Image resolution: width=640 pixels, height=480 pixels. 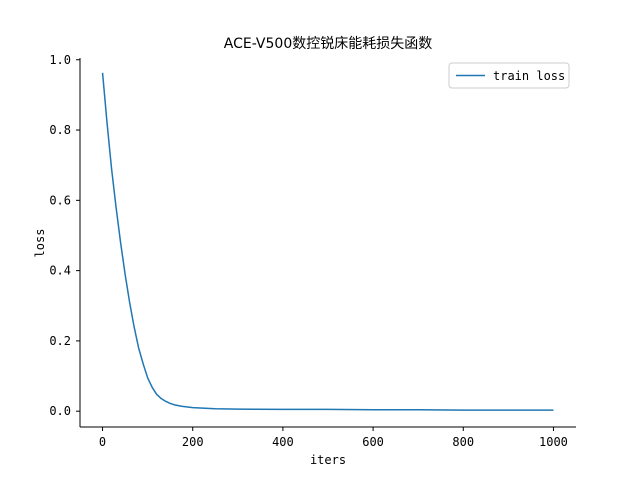 What do you see at coordinates (333, 438) in the screenshot?
I see `x-ticks: 0 200 400 600 800 1000` at bounding box center [333, 438].